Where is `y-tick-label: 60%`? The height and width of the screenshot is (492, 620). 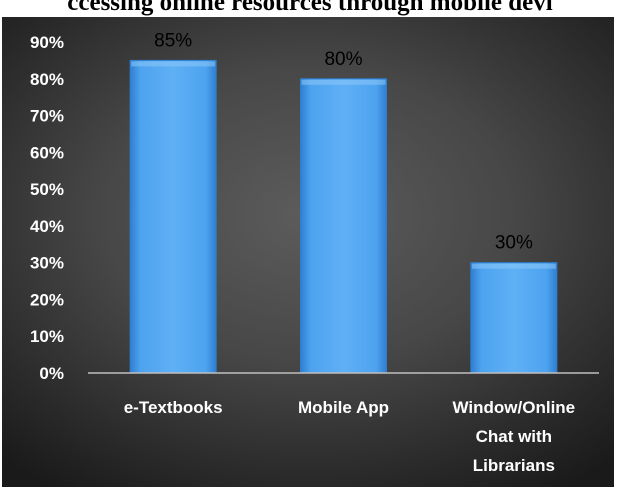
y-tick-label: 60% is located at coordinates (47, 152).